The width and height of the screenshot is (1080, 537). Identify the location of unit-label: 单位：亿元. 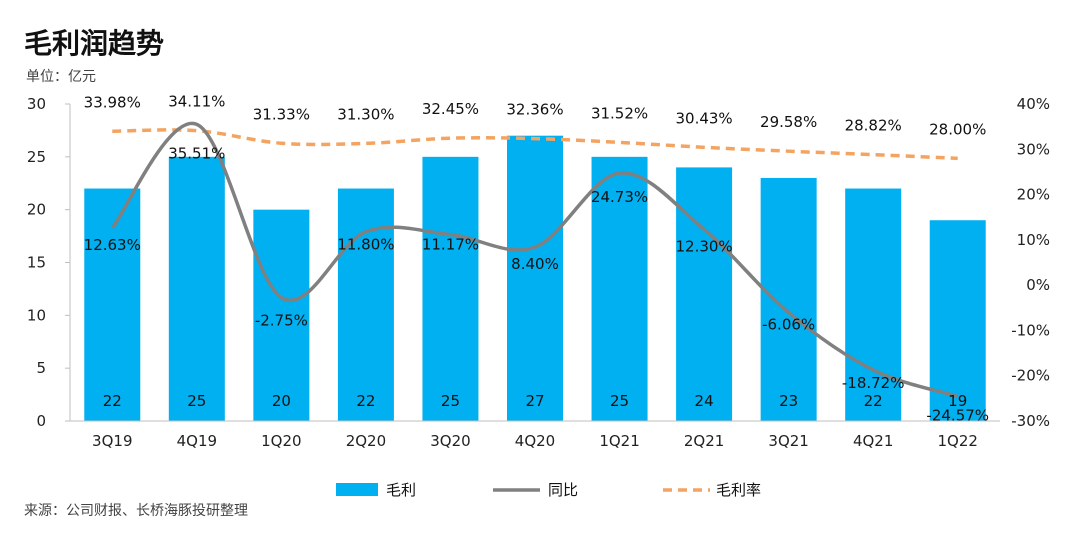
(61, 77).